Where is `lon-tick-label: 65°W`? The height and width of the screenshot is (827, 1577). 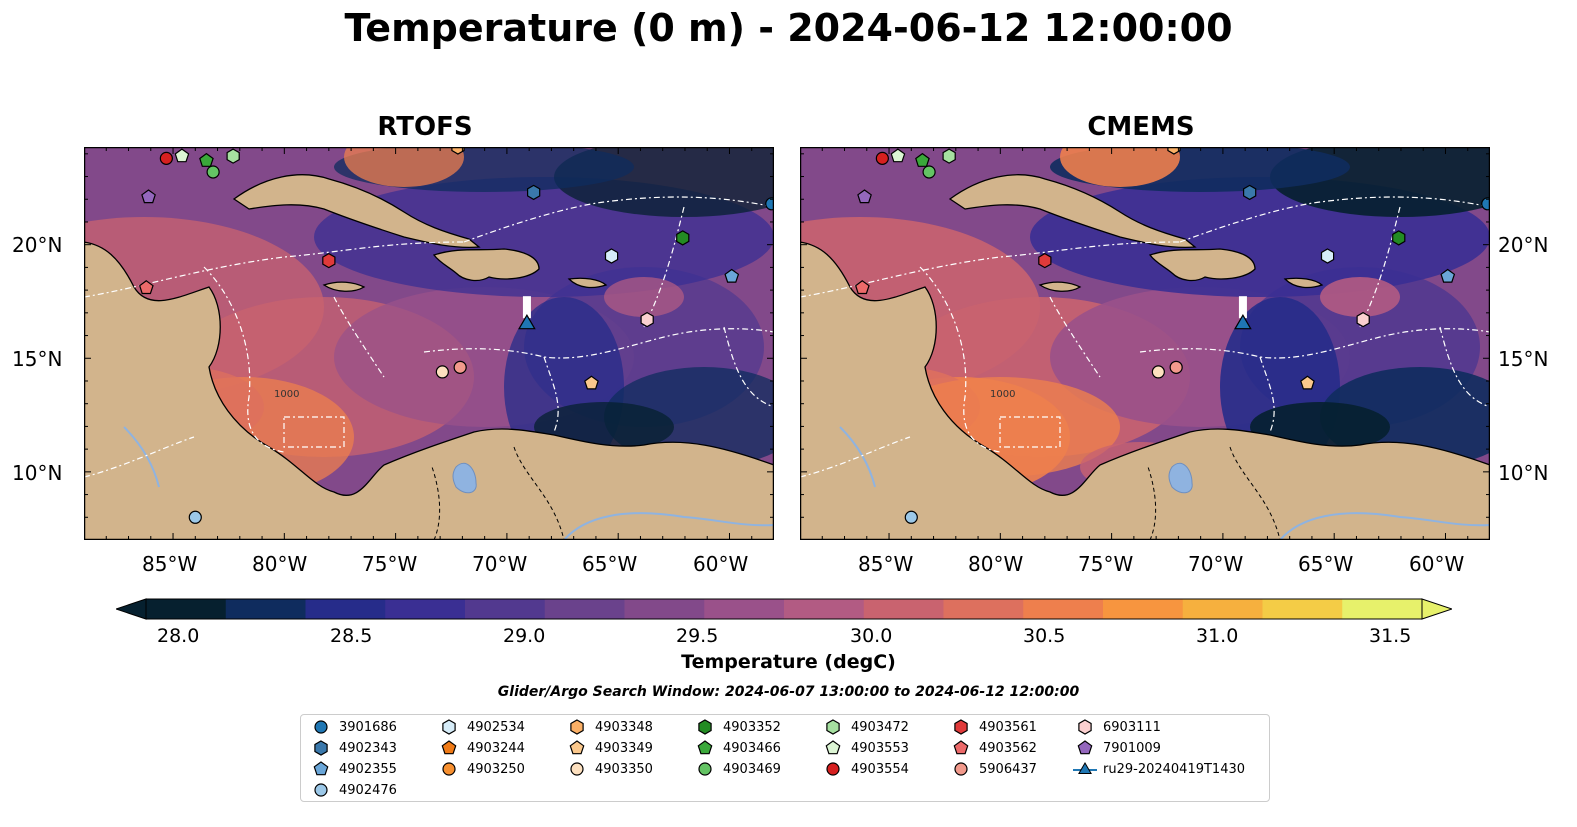 lon-tick-label: 65°W is located at coordinates (610, 564).